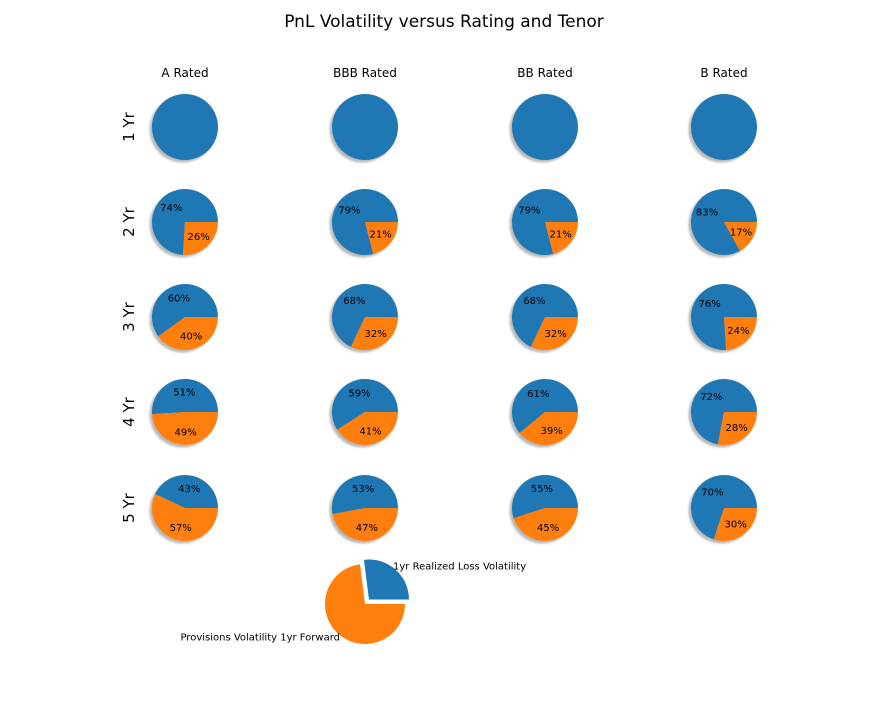  Describe the element at coordinates (707, 212) in the screenshot. I see `pie-percent-label: 83%` at that location.